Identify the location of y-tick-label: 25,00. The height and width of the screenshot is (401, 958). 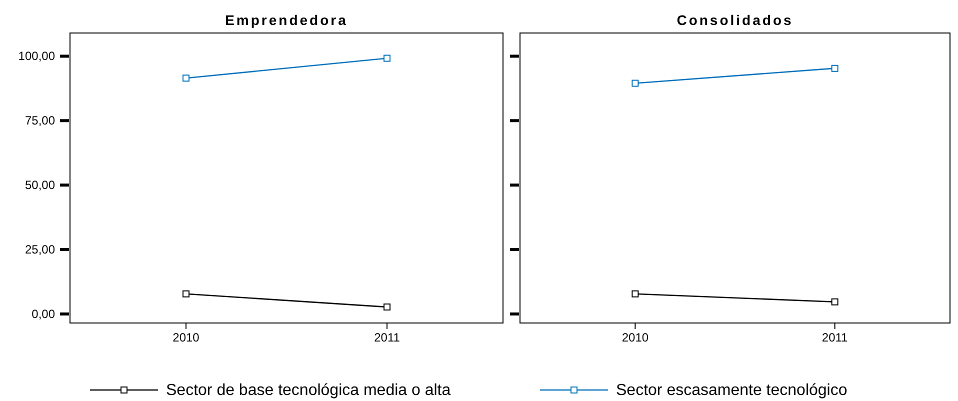
(40, 249).